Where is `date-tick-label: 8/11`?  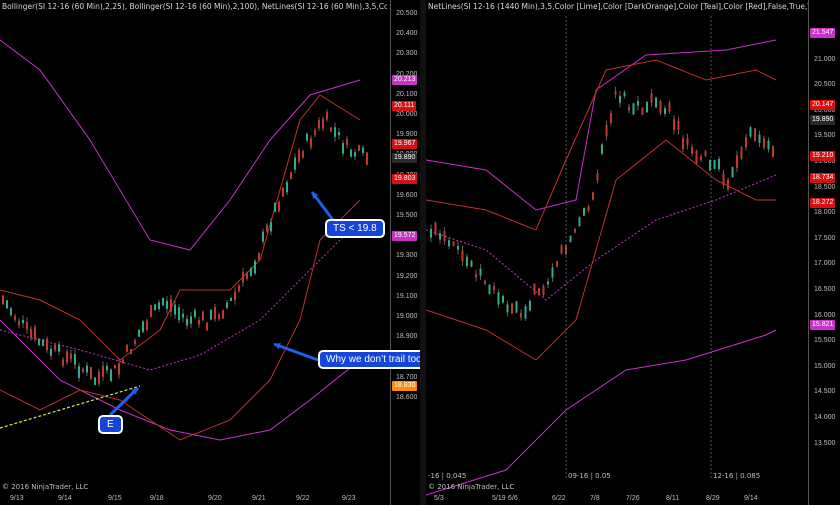 date-tick-label: 8/11 is located at coordinates (673, 498).